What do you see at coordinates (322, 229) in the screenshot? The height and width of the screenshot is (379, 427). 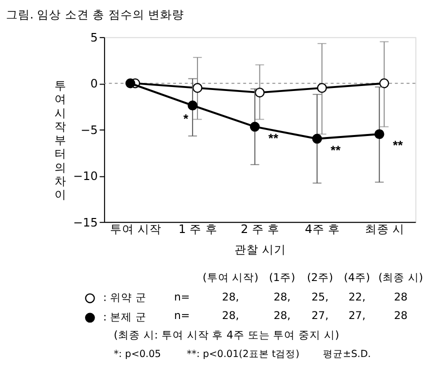 I see `x-tick-label: 4주 후` at bounding box center [322, 229].